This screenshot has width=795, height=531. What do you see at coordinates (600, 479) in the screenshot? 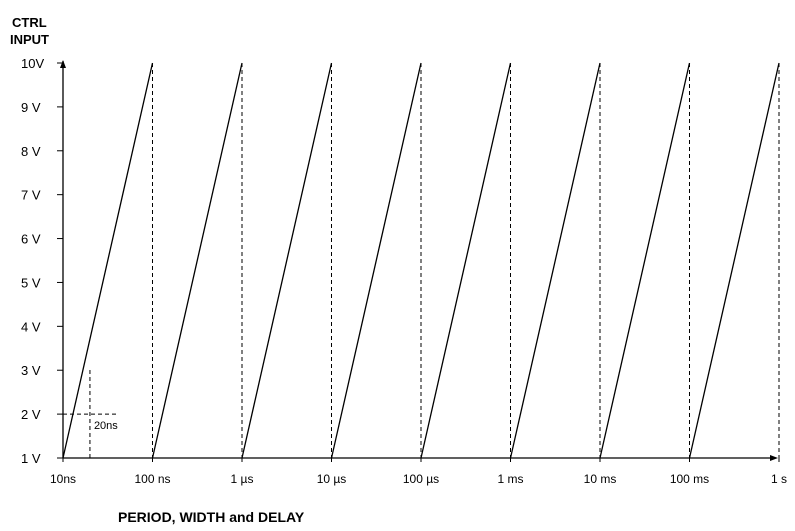
I see `x-tick-label: 10 ms` at bounding box center [600, 479].